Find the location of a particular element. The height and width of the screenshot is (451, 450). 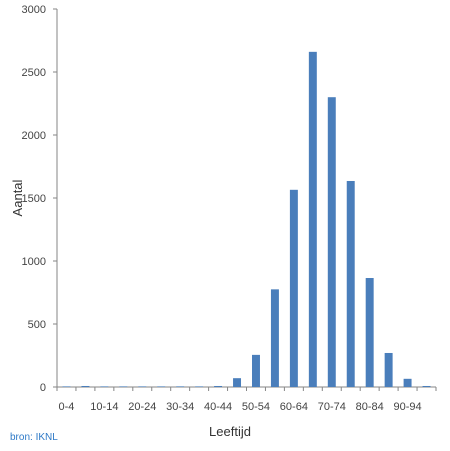

y-axis: 0 500 1000 1500 2000 2500 3000 is located at coordinates (40, 199).